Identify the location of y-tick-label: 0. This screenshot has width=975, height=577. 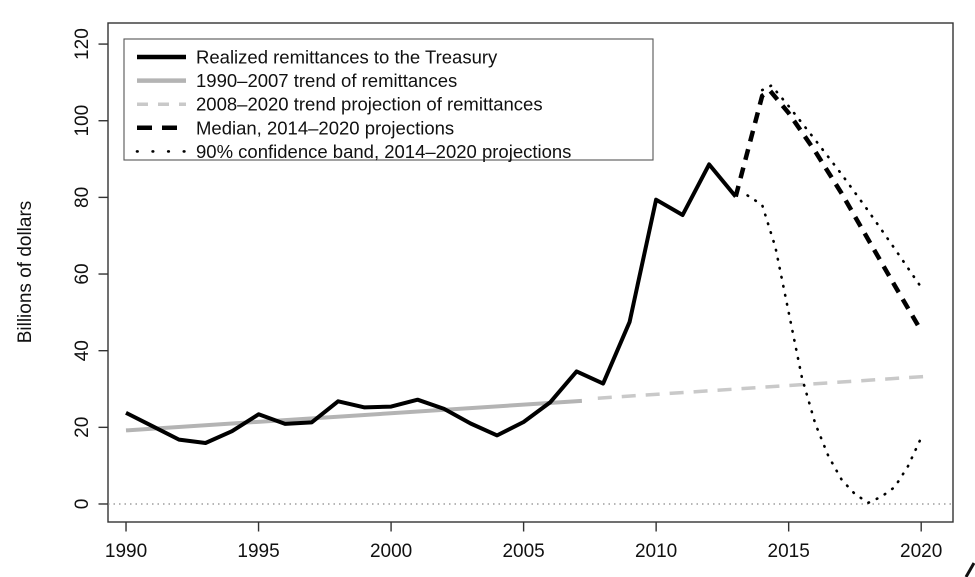
(82, 504).